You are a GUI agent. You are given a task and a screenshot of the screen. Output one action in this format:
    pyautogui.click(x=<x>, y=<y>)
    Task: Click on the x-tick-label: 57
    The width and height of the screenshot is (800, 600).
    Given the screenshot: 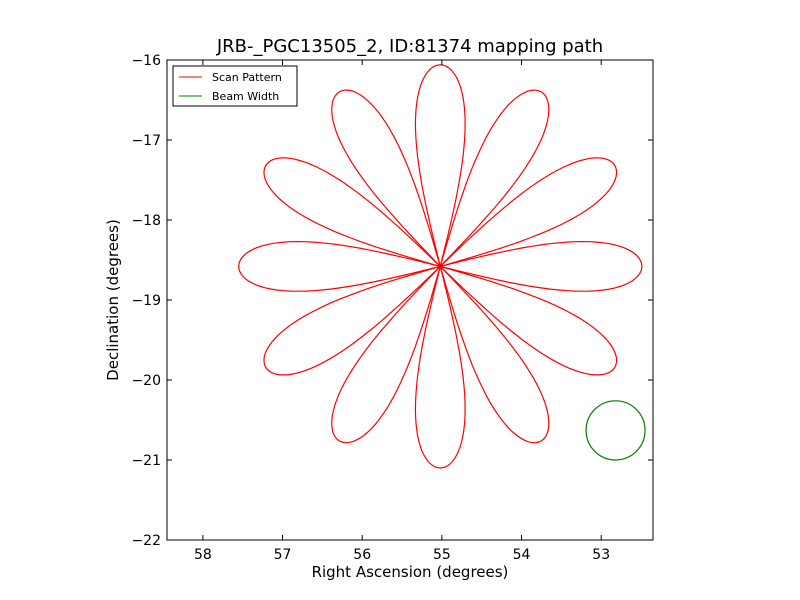 What is the action you would take?
    pyautogui.click(x=283, y=555)
    